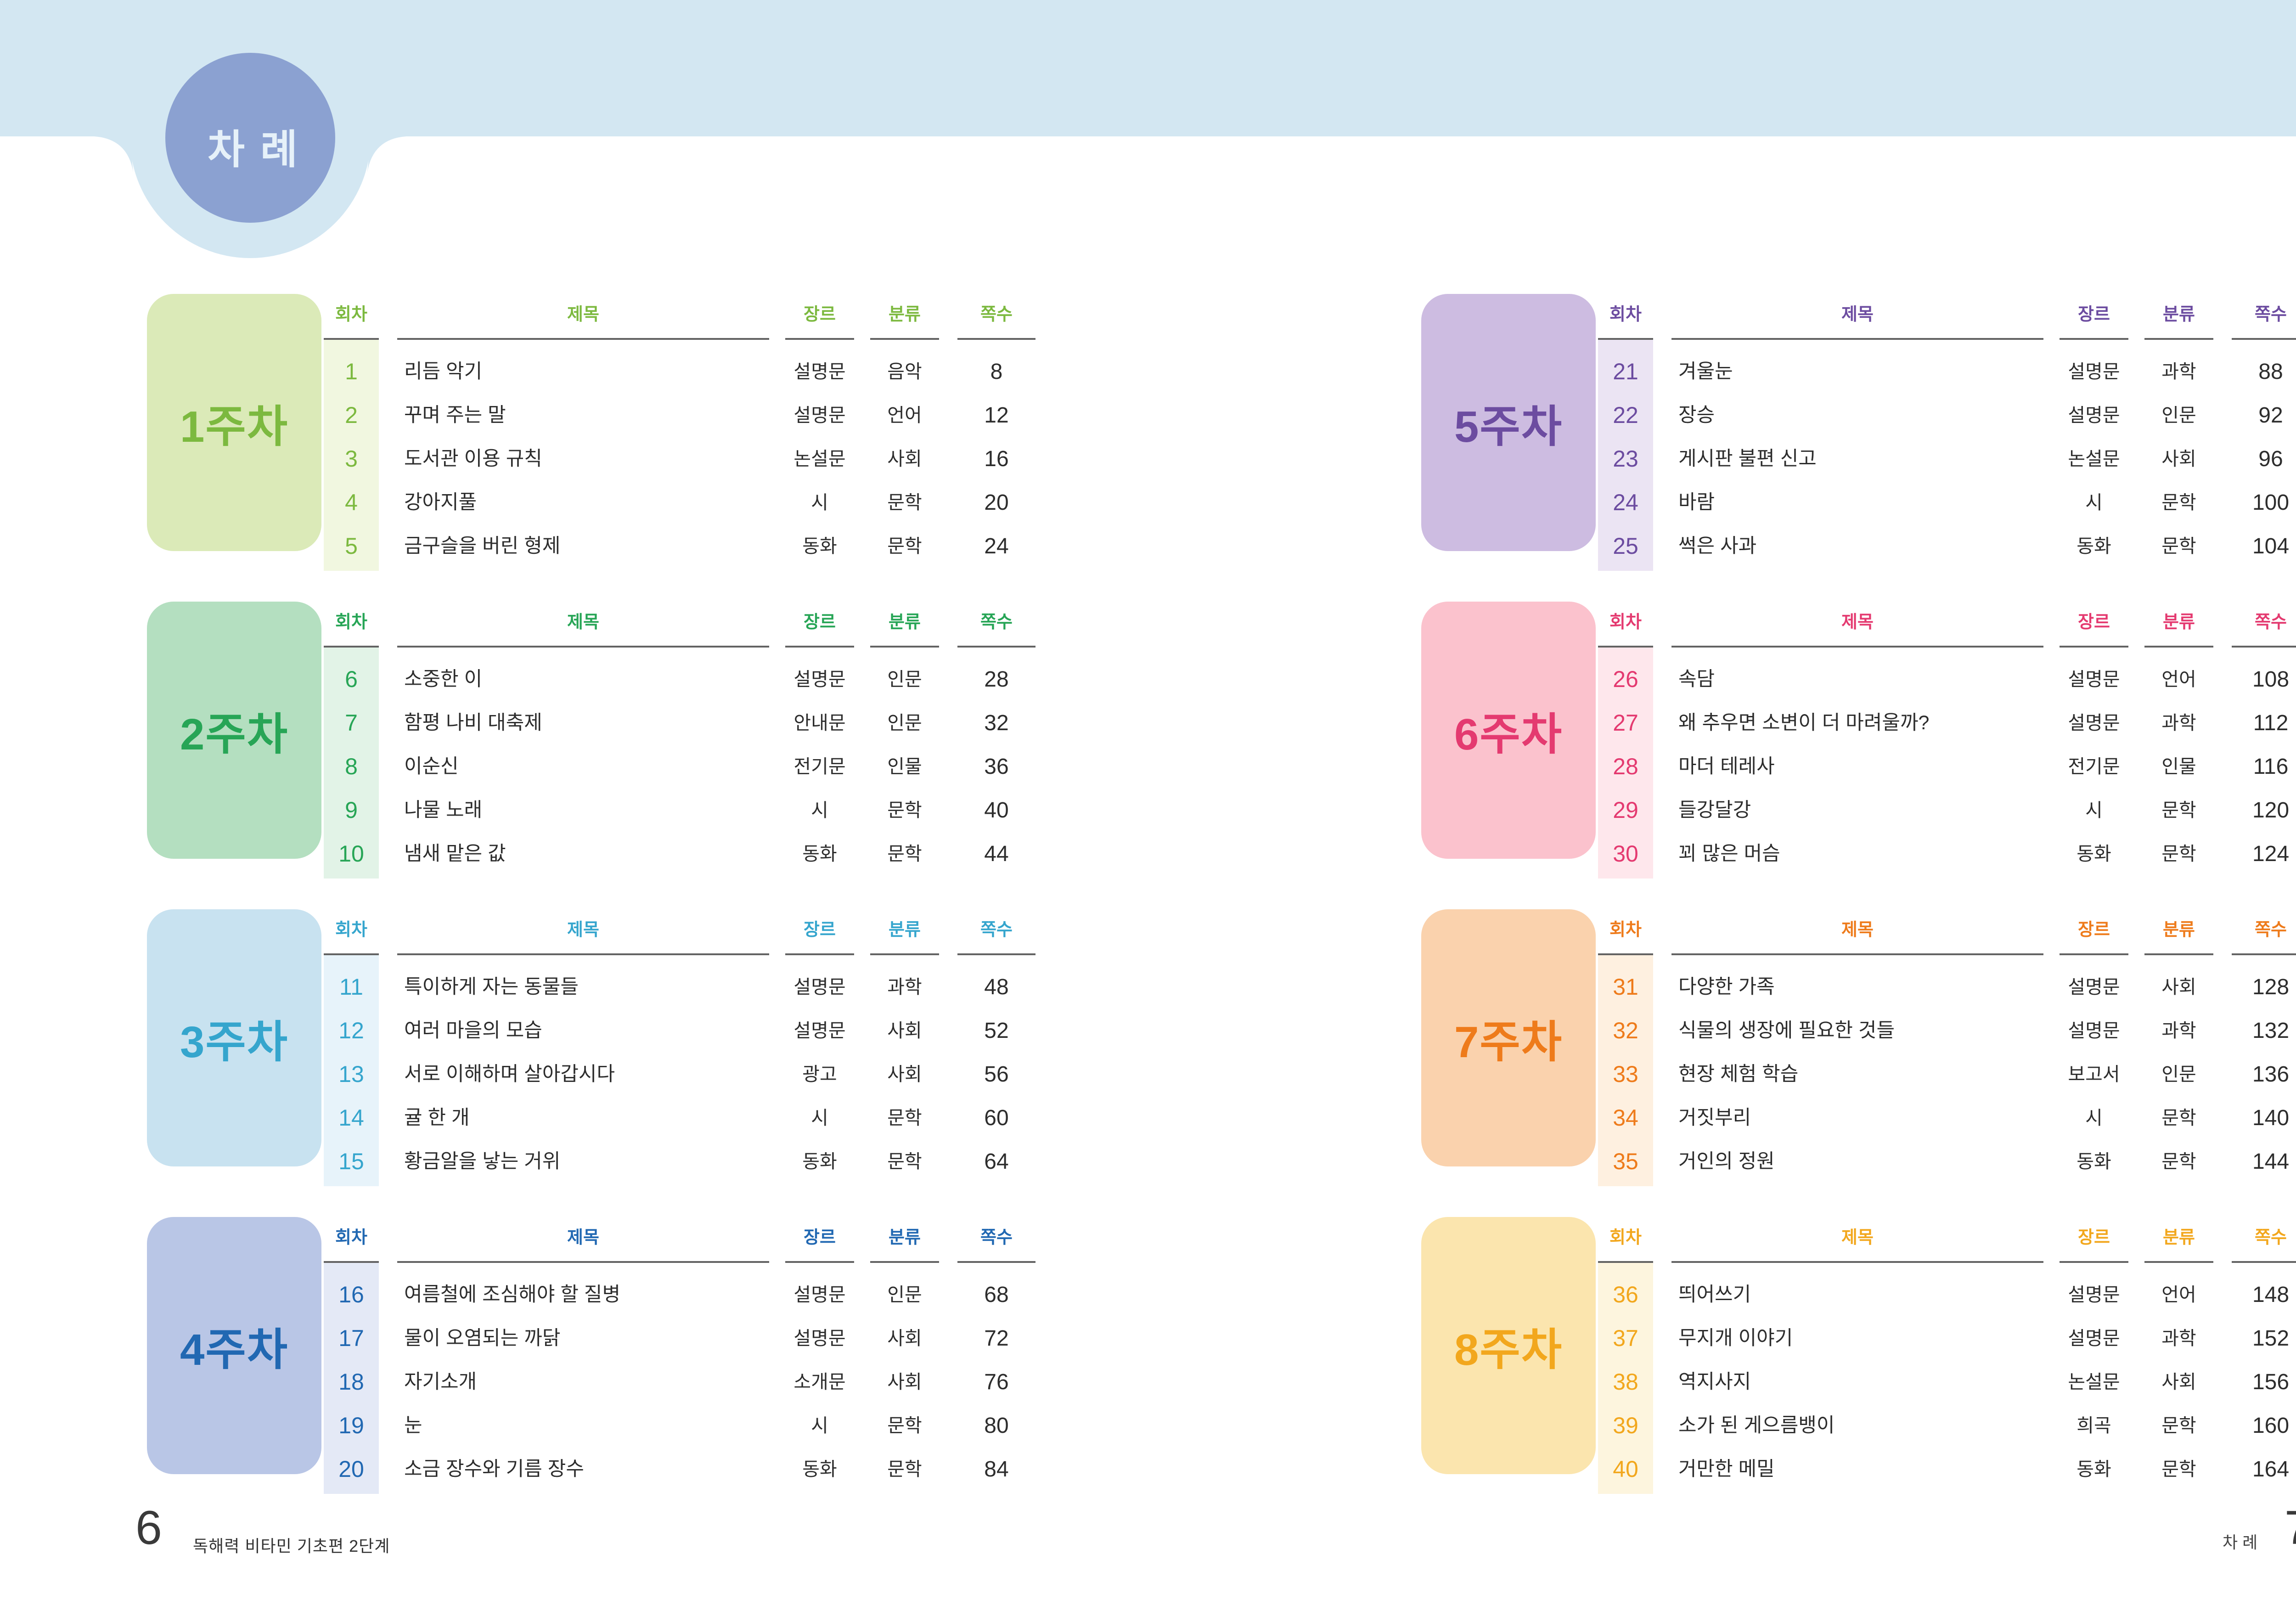 The height and width of the screenshot is (1611, 2296). Describe the element at coordinates (351, 1338) in the screenshot. I see `session-number: 17` at that location.